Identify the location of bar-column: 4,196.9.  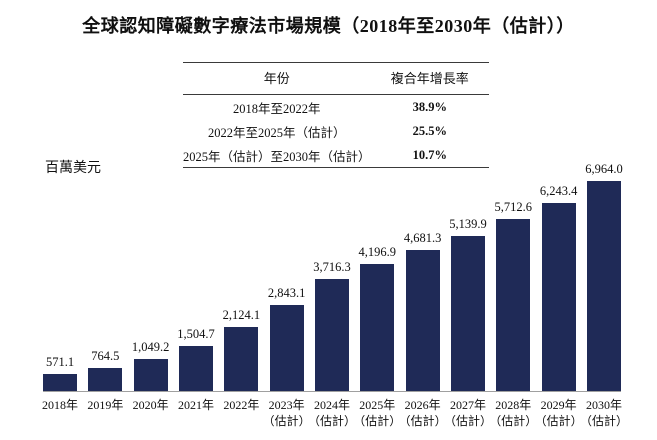
(377, 318).